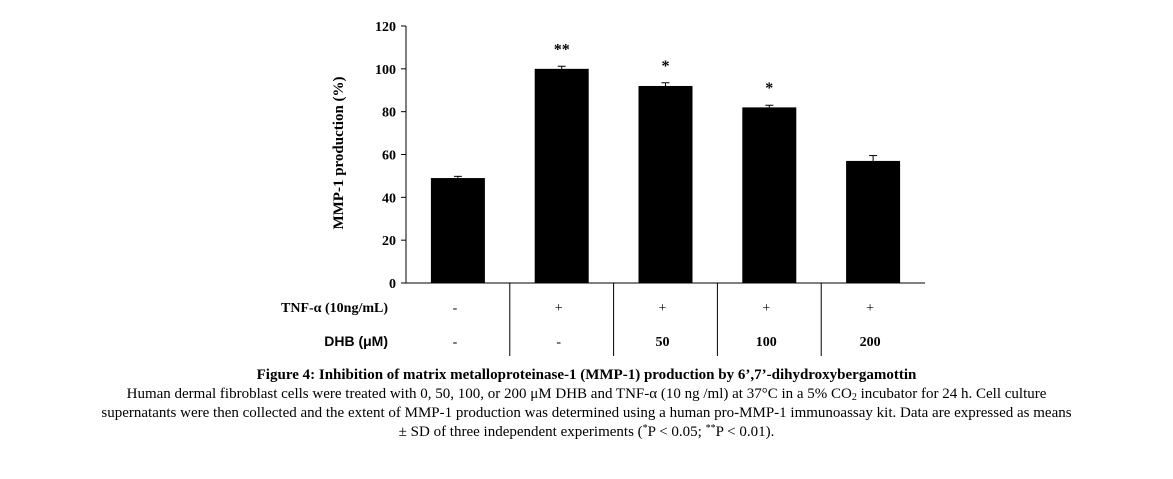 This screenshot has height=479, width=1173. What do you see at coordinates (645, 428) in the screenshot?
I see `caption-superscript: *` at bounding box center [645, 428].